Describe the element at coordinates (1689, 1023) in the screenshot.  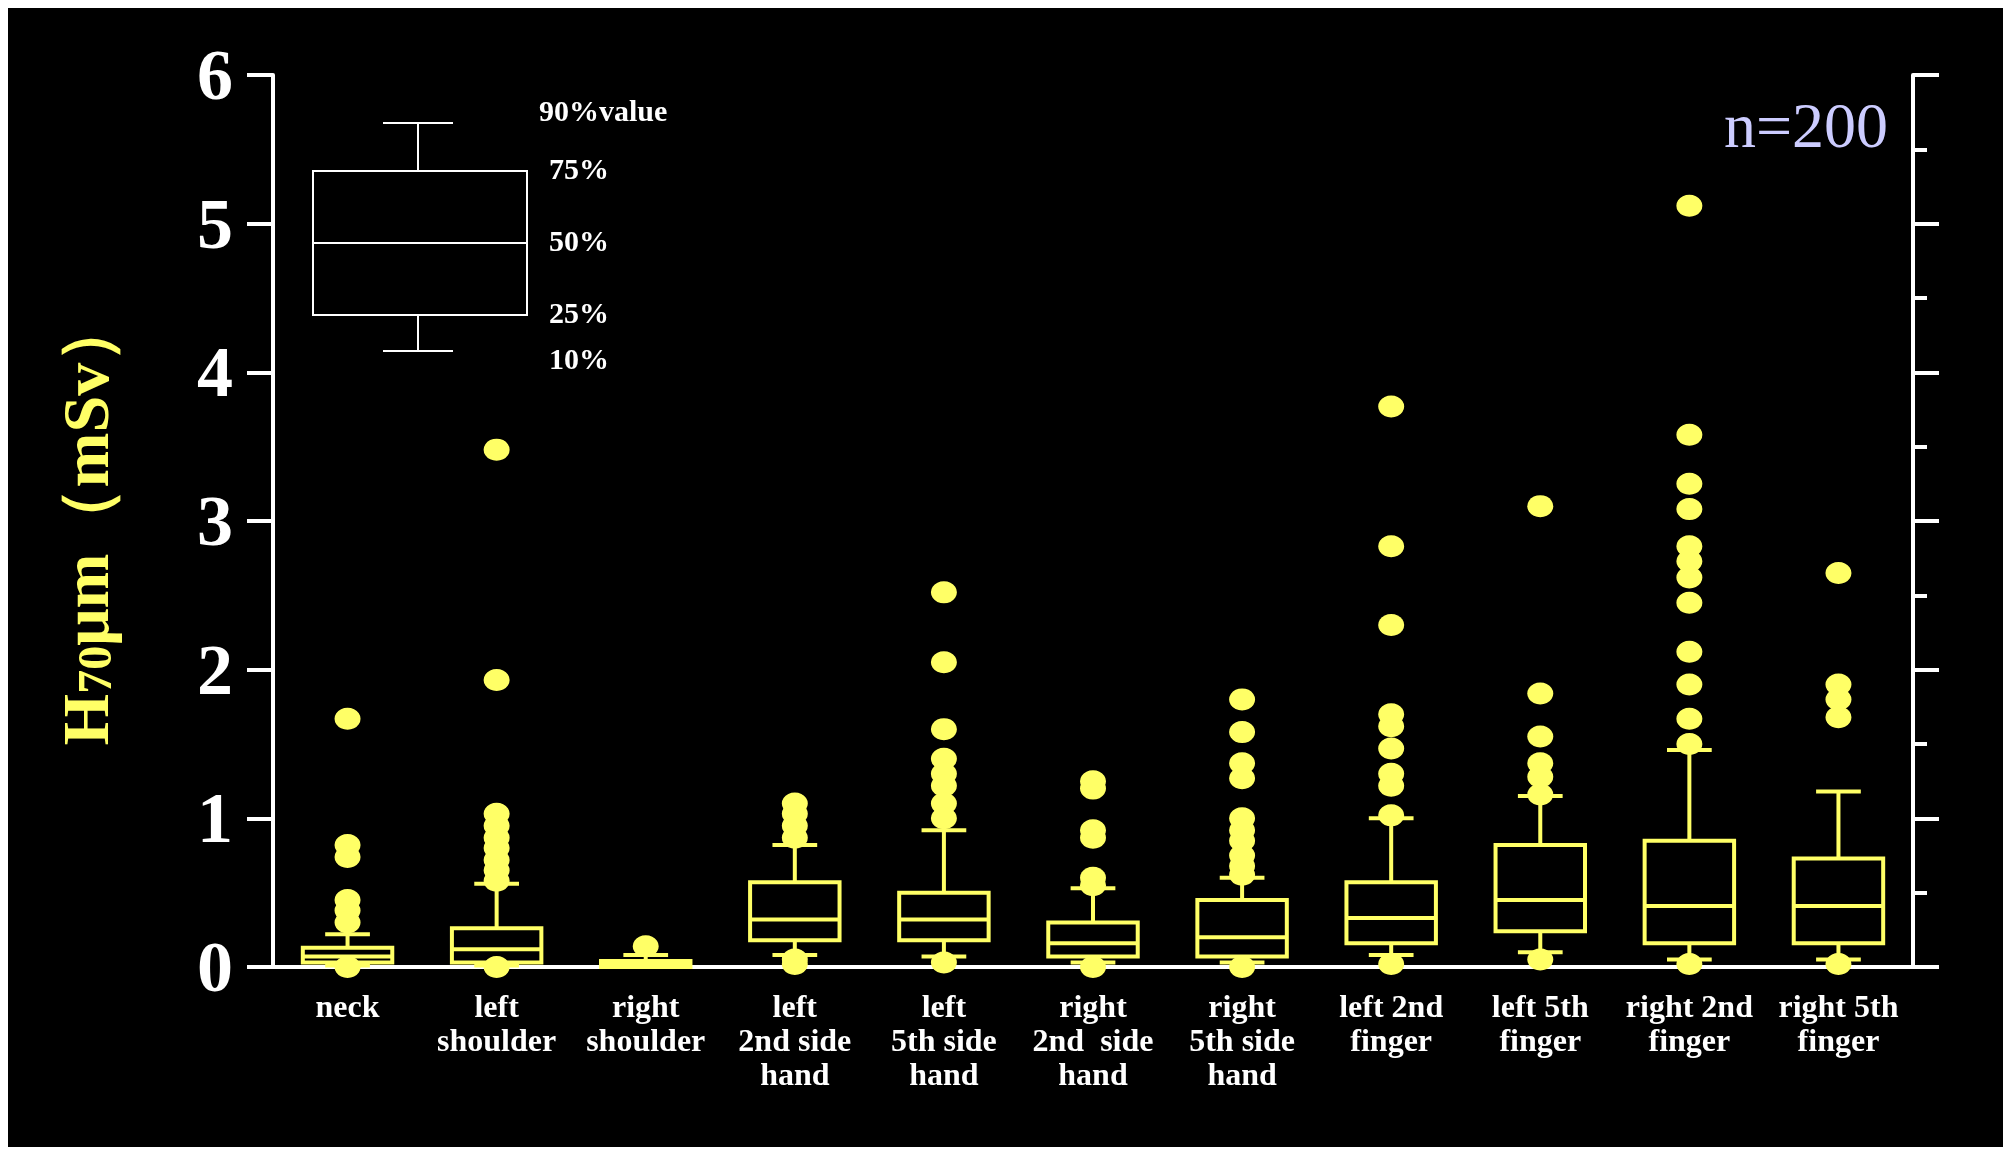
I see `x-tick-label: right 2nd finger` at that location.